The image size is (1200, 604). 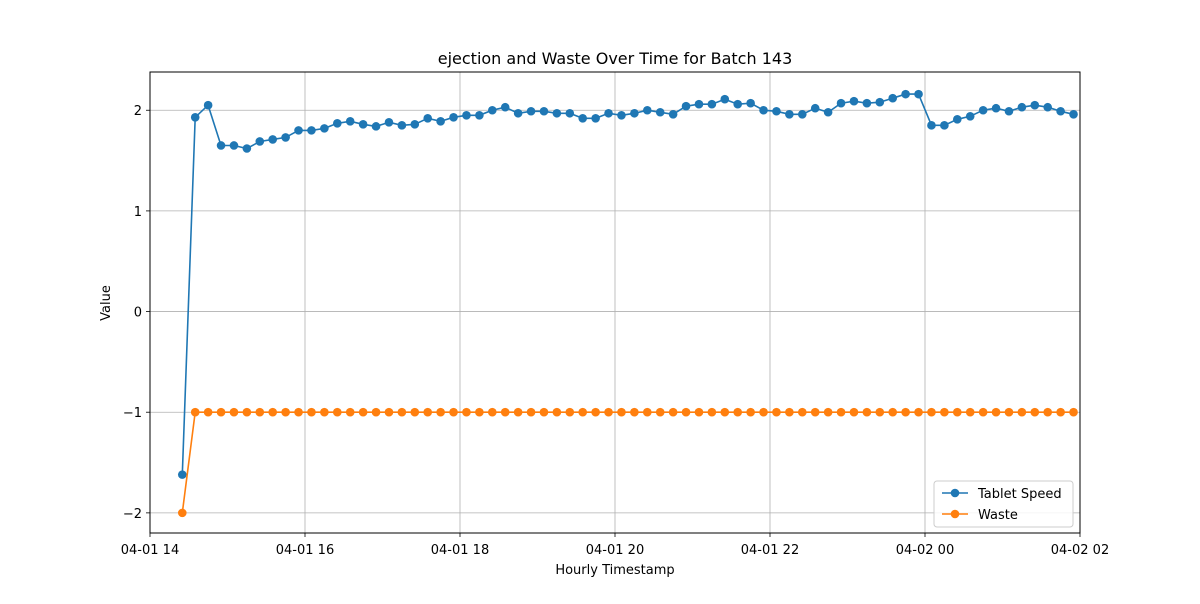 What do you see at coordinates (955, 493) in the screenshot?
I see `legend-tablet-speed-marker` at bounding box center [955, 493].